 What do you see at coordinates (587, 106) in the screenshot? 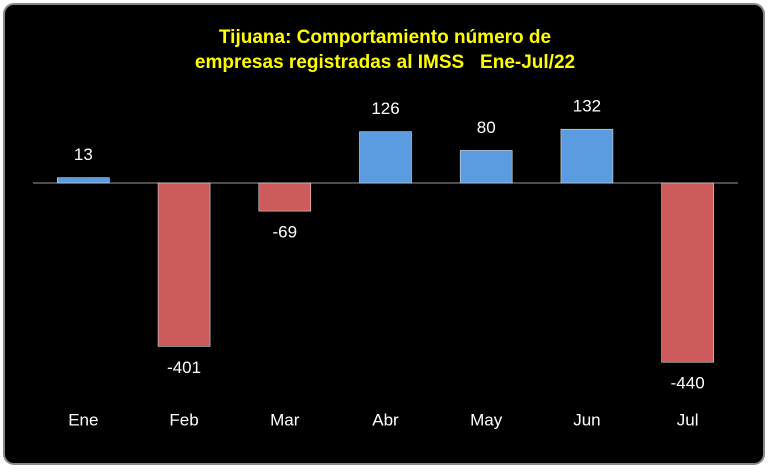
I see `value-label: 132` at bounding box center [587, 106].